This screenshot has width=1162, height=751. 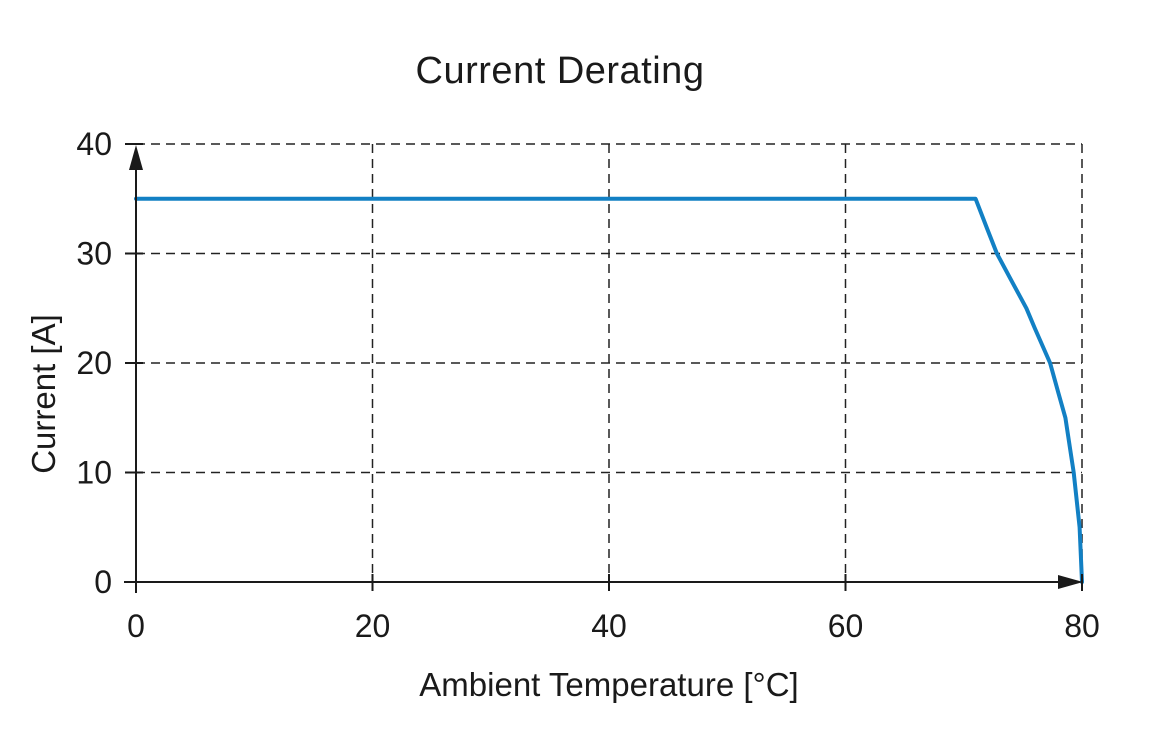 I want to click on x-tick-label: 60, so click(x=846, y=626).